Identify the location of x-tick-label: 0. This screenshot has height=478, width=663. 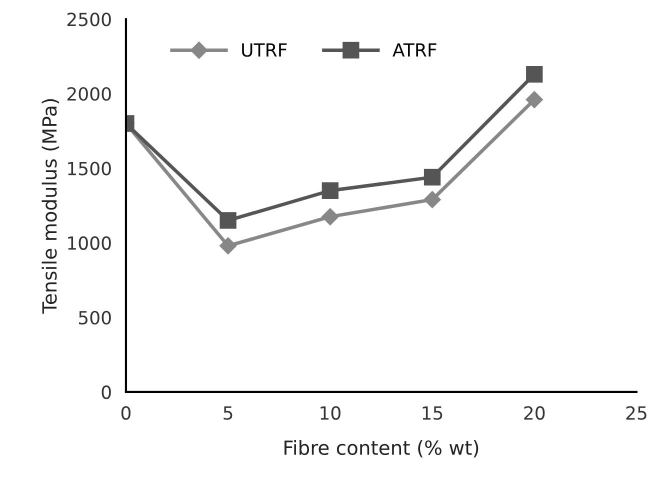
(126, 413).